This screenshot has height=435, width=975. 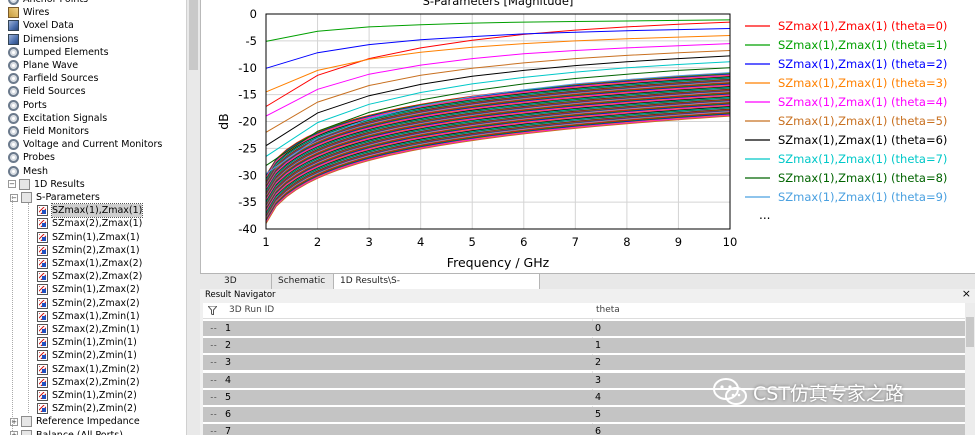 I want to click on tree-item: SZmin(2),Zmax(2), so click(x=88, y=303).